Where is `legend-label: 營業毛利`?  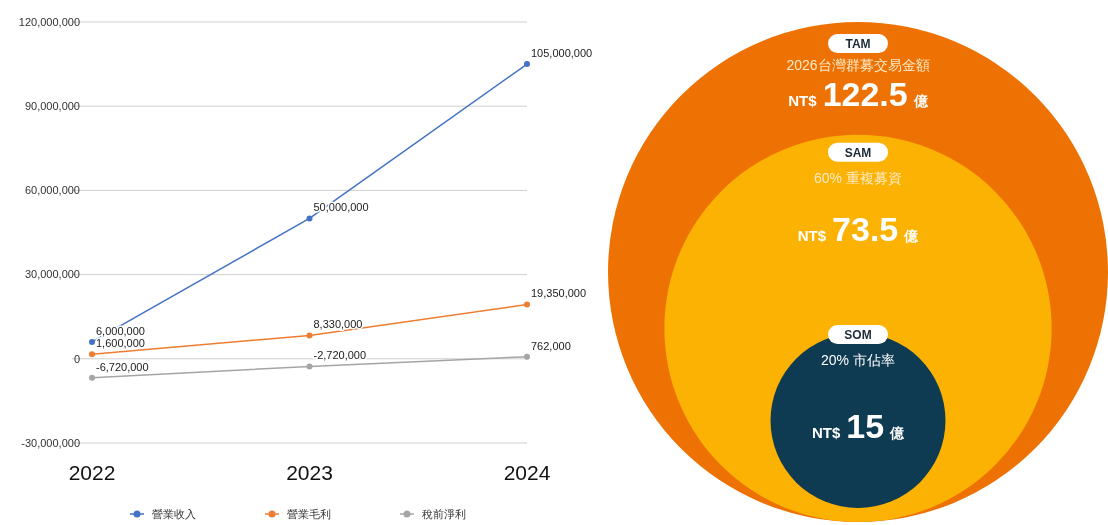
legend-label: 營業毛利 is located at coordinates (309, 514).